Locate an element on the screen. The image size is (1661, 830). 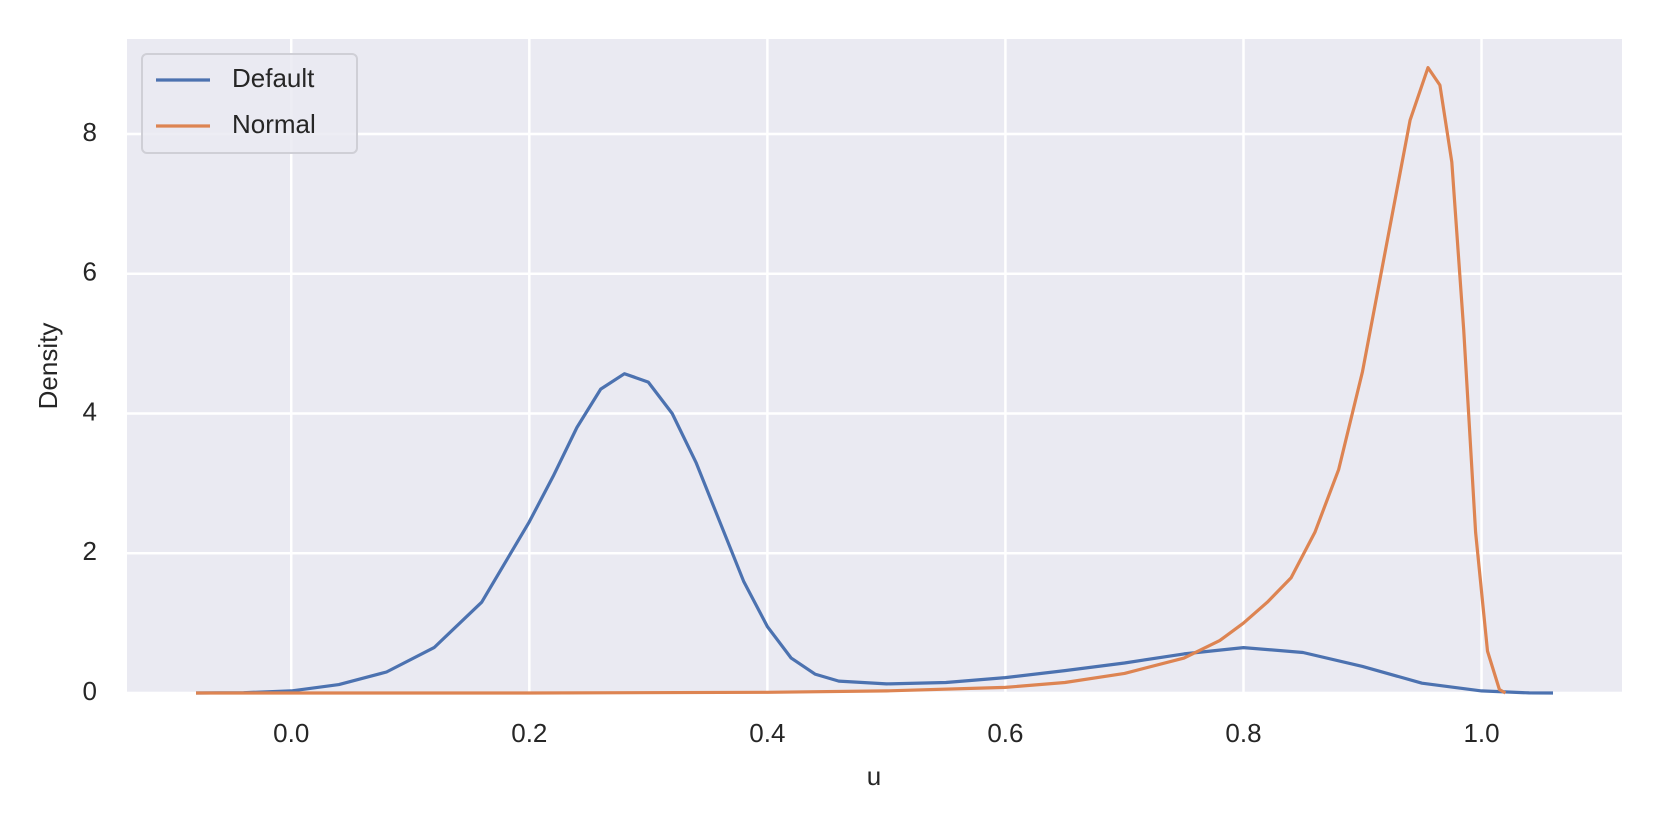
y-tick-label: 0 is located at coordinates (90, 691).